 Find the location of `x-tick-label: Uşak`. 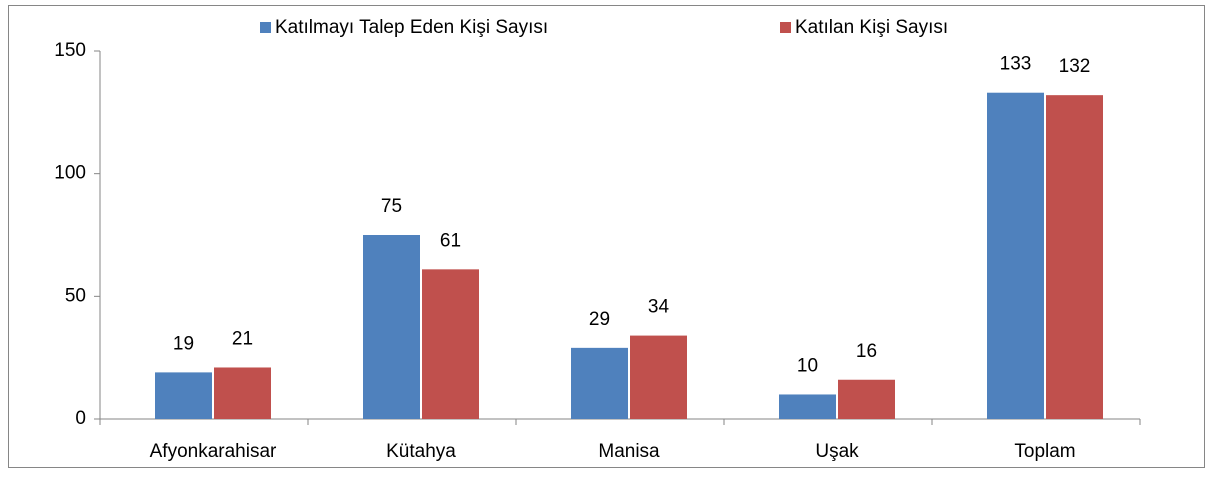

x-tick-label: Uşak is located at coordinates (837, 451).